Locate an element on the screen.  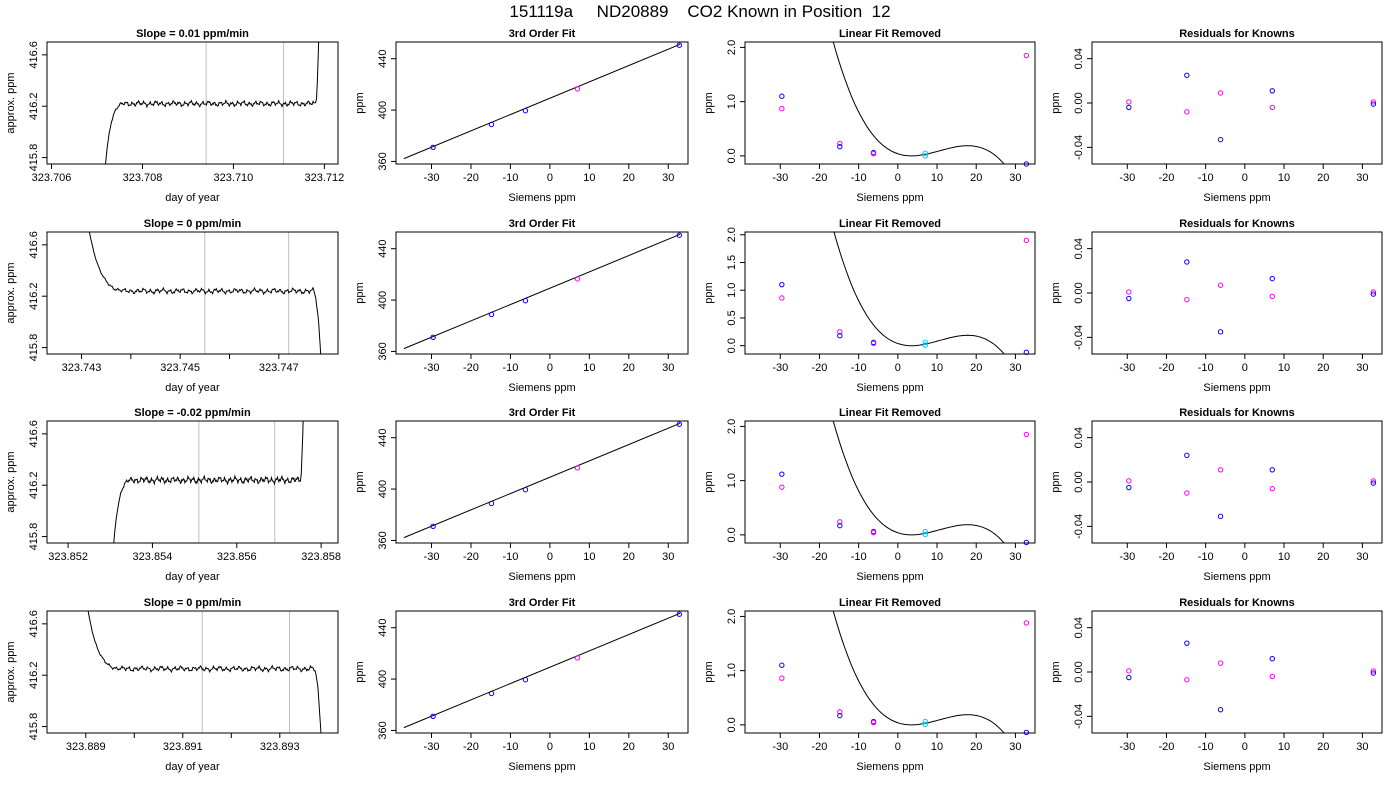
x-tick-label: 323.743 is located at coordinates (82, 368).